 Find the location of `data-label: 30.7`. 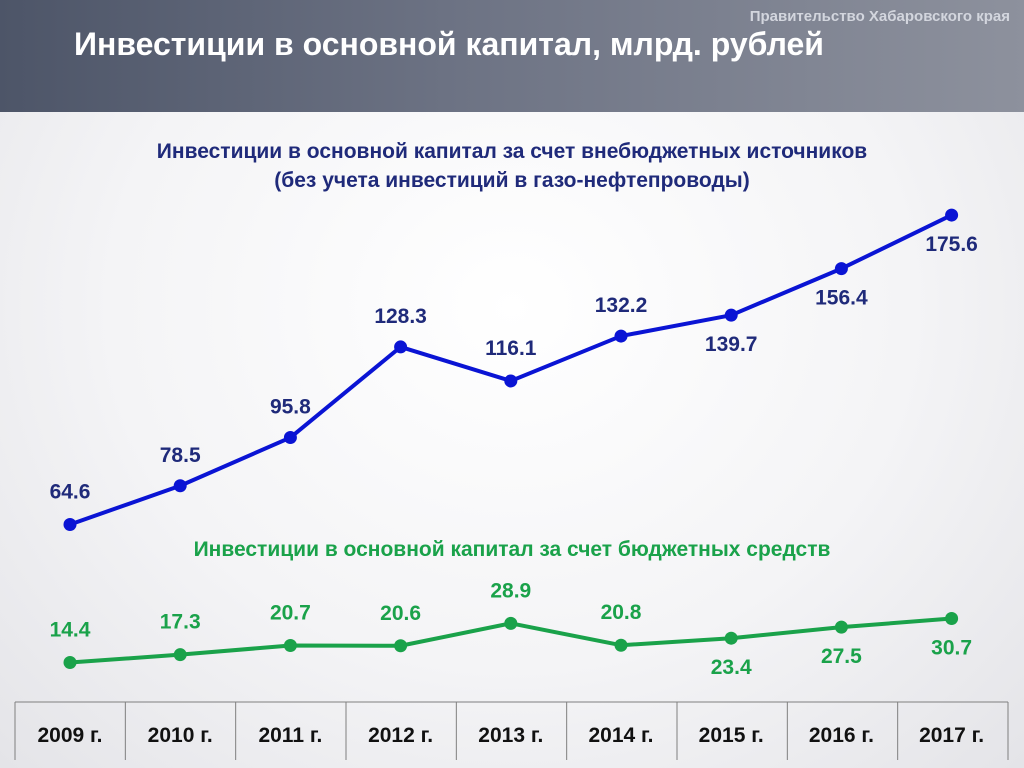

data-label: 30.7 is located at coordinates (951, 647).